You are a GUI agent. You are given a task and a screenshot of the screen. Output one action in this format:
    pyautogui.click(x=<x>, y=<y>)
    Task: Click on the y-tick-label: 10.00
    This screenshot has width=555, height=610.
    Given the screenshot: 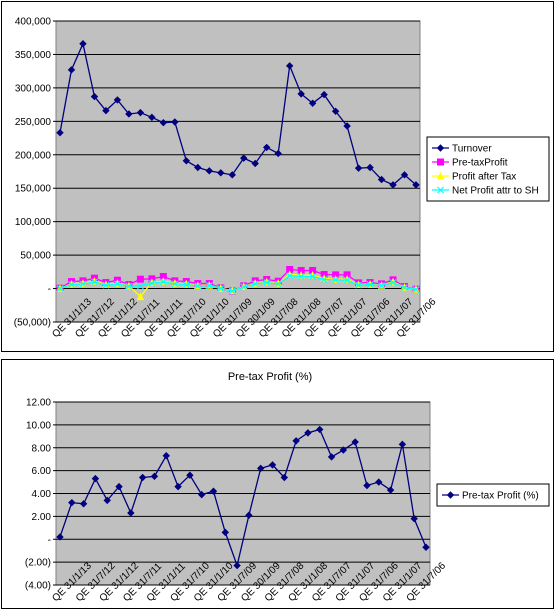 What is the action you would take?
    pyautogui.click(x=38, y=425)
    